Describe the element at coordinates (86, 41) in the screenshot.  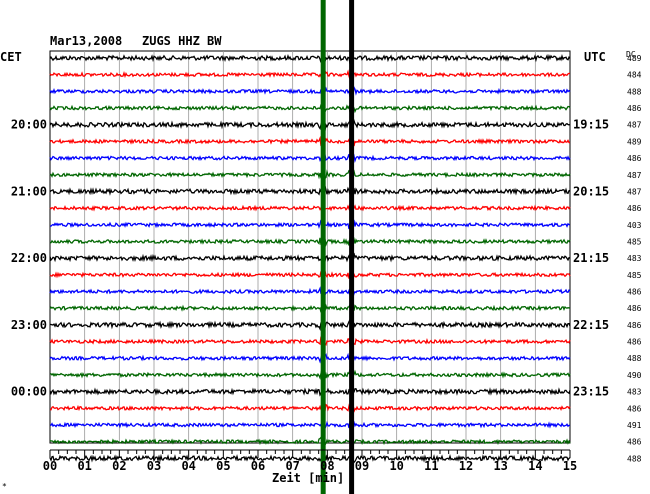
I see `chart-date: Mar13,2008` at that location.